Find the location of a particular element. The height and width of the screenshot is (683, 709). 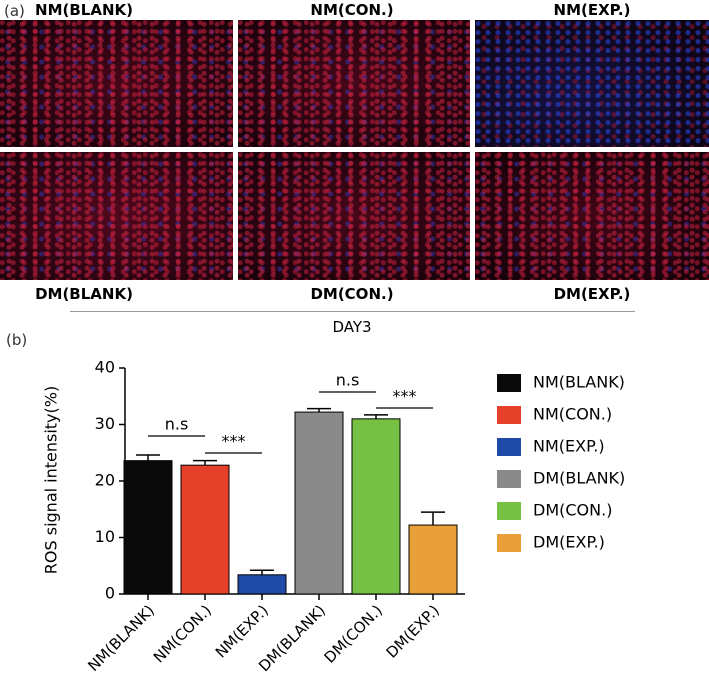

legend-label: DM(CON.) is located at coordinates (572, 510).